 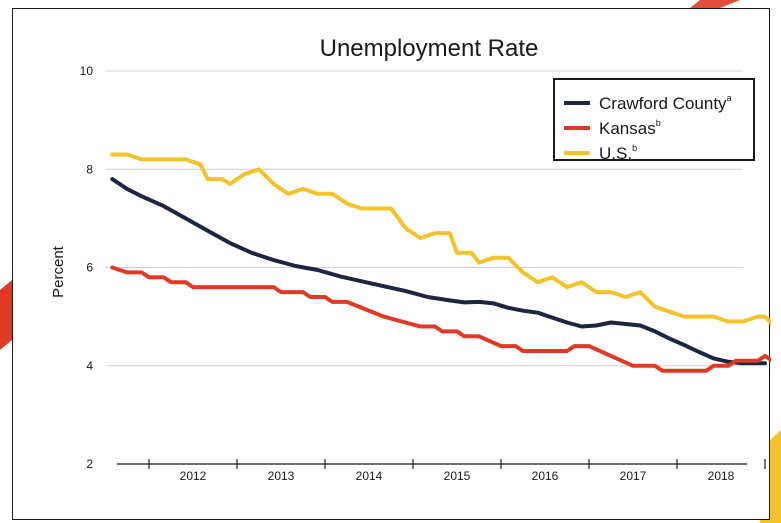 I want to click on x-tick-label: 2018, so click(x=721, y=476).